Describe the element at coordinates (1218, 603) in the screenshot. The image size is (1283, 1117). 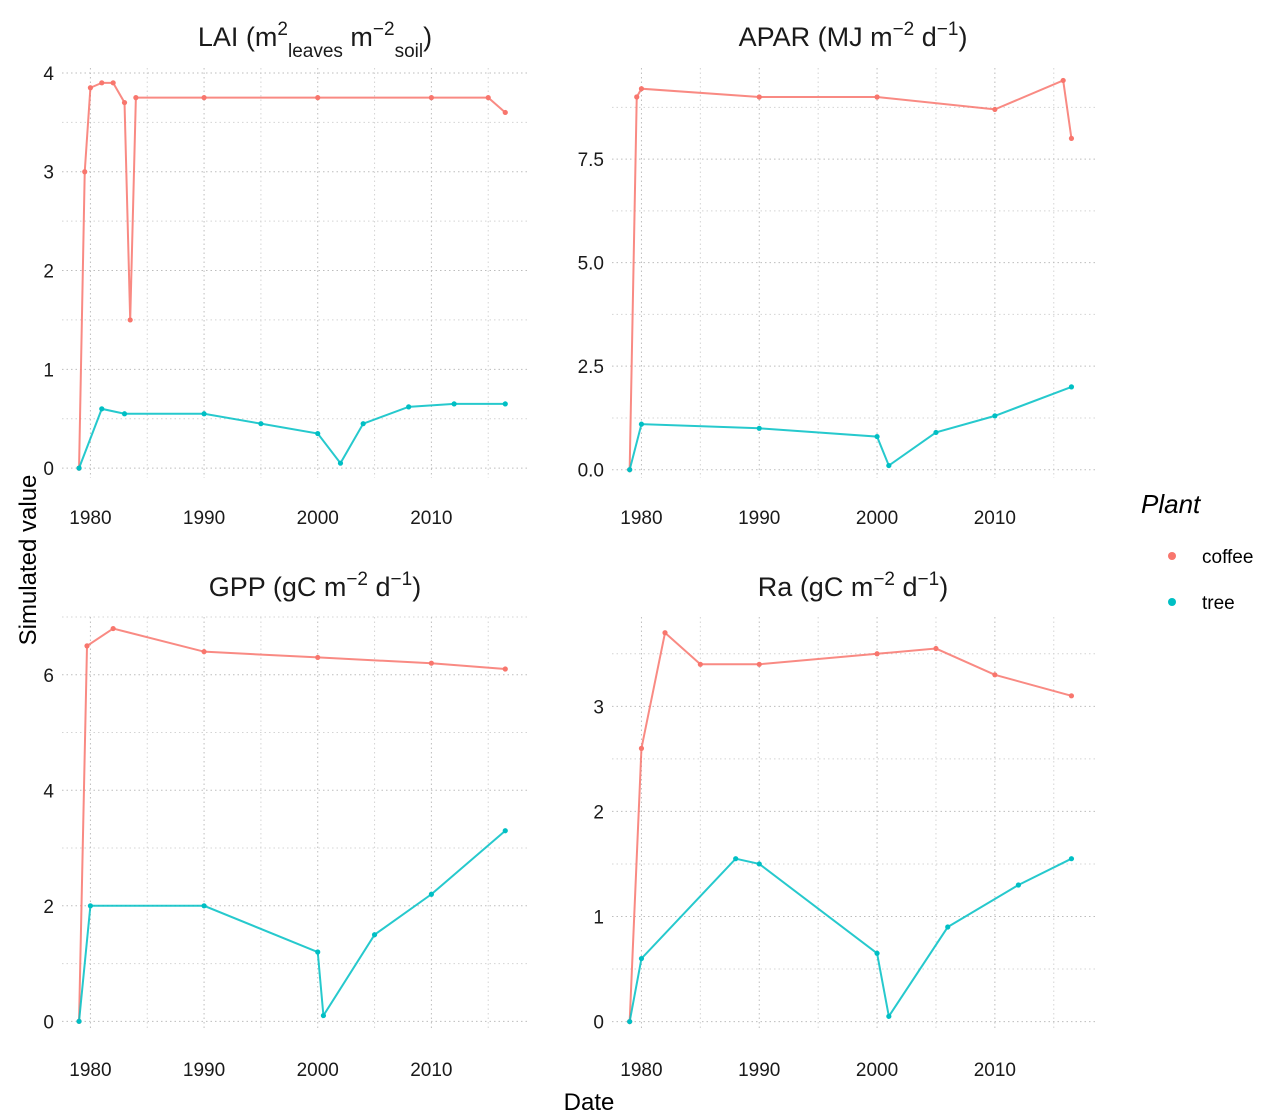
I see `legend-label-tree: tree` at that location.